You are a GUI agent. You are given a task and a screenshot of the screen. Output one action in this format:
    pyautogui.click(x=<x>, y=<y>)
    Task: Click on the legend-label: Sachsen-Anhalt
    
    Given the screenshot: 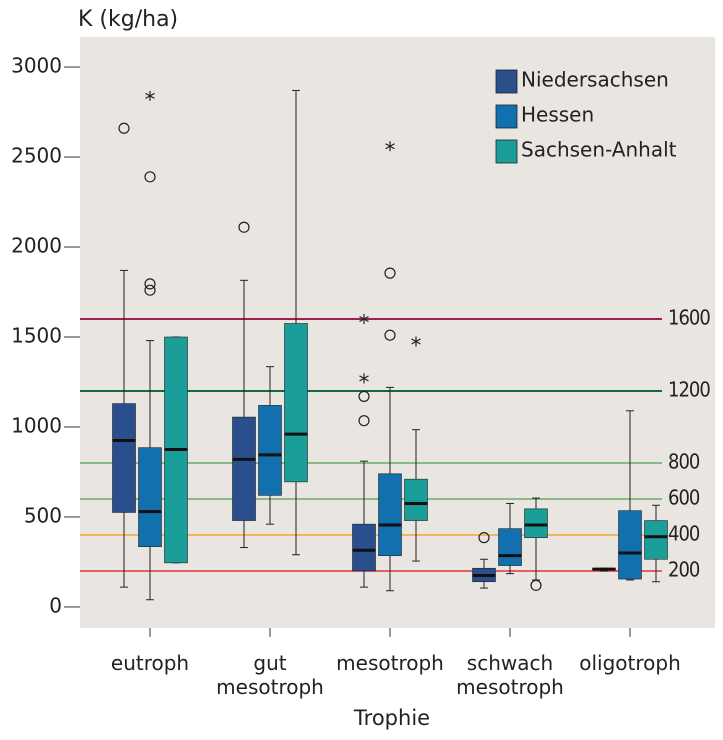 What is the action you would take?
    pyautogui.click(x=599, y=150)
    